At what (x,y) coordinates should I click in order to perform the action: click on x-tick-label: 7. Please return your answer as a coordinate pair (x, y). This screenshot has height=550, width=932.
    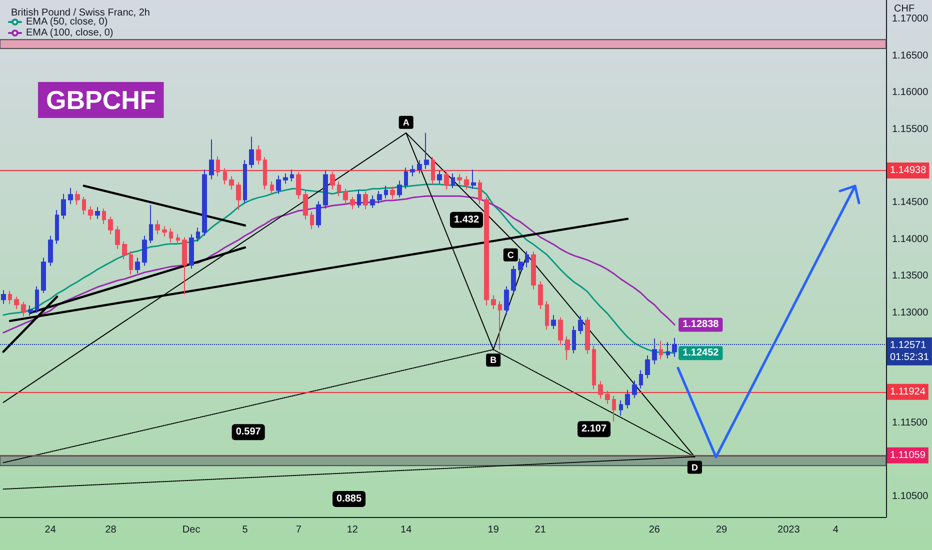
    Looking at the image, I should click on (299, 530).